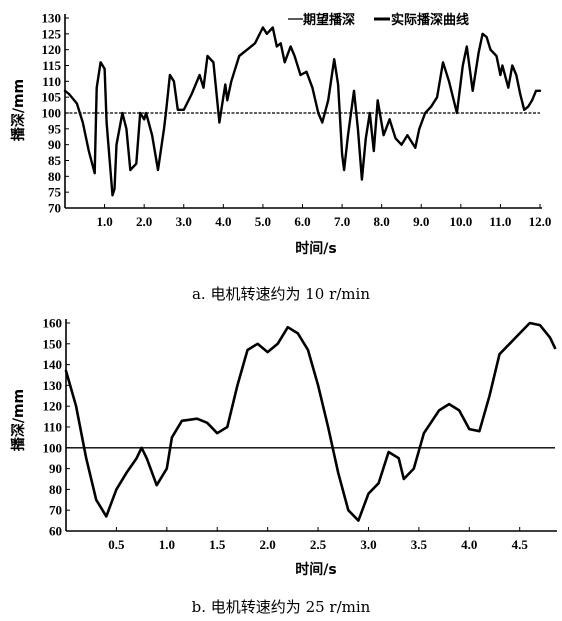 Image resolution: width=562 pixels, height=621 pixels. I want to click on x-tick-label-b: 2.0, so click(268, 544).